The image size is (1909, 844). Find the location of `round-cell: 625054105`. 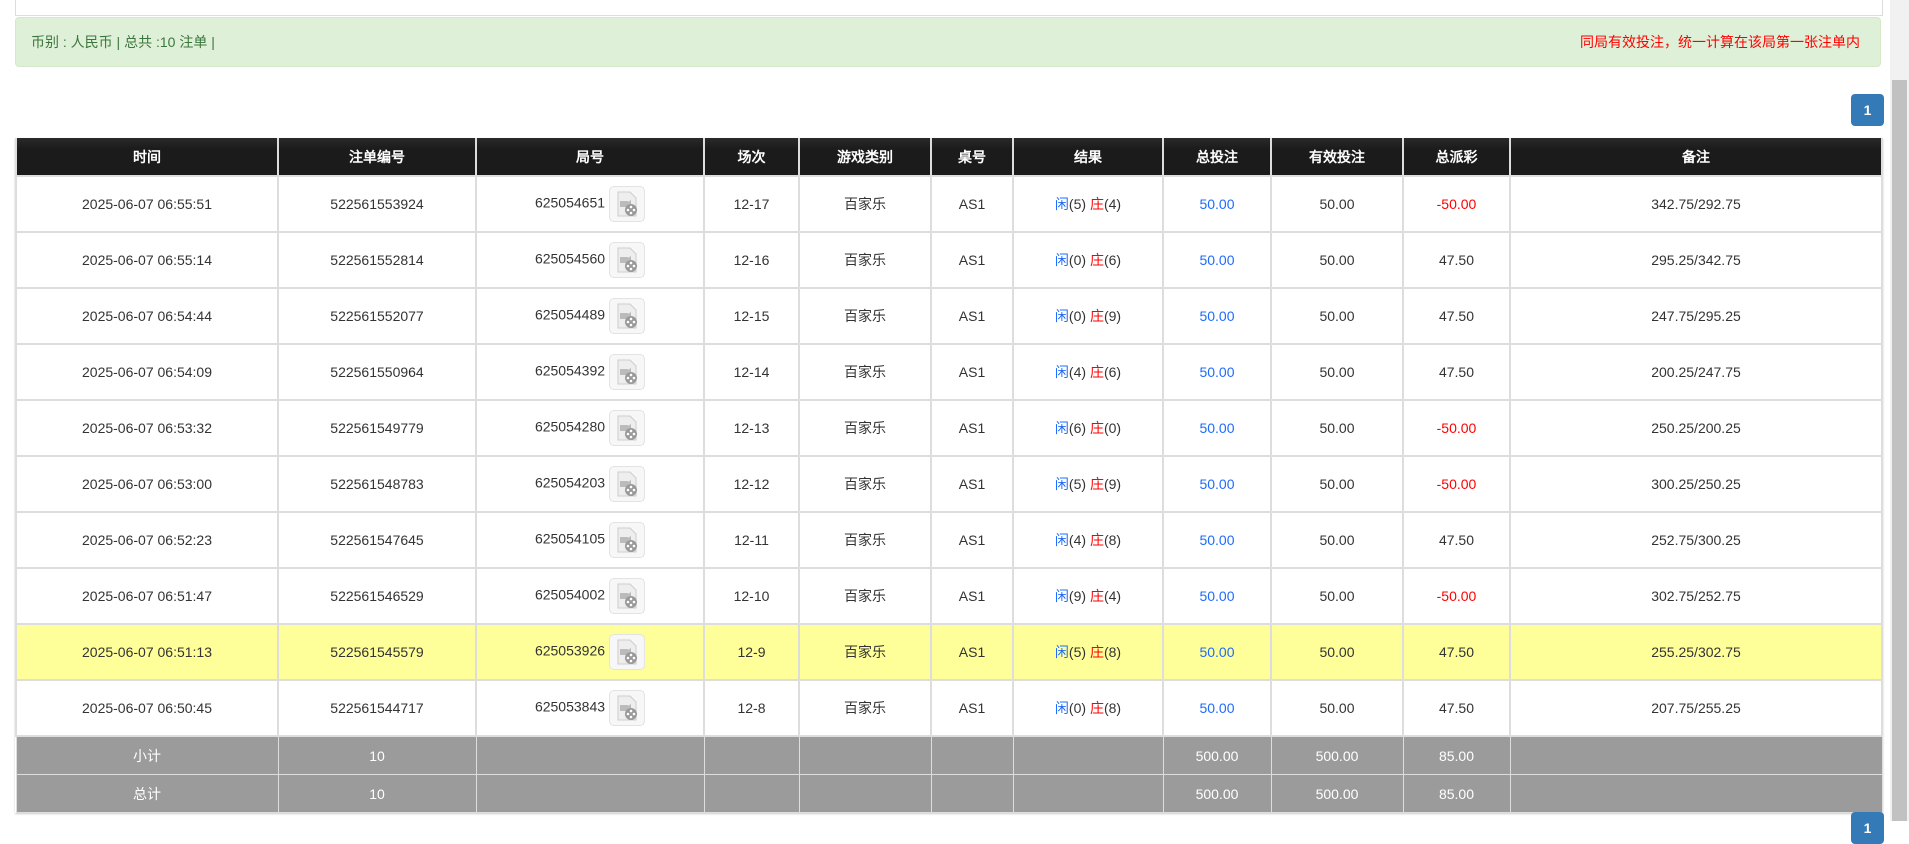

round-cell: 625054105 is located at coordinates (590, 540).